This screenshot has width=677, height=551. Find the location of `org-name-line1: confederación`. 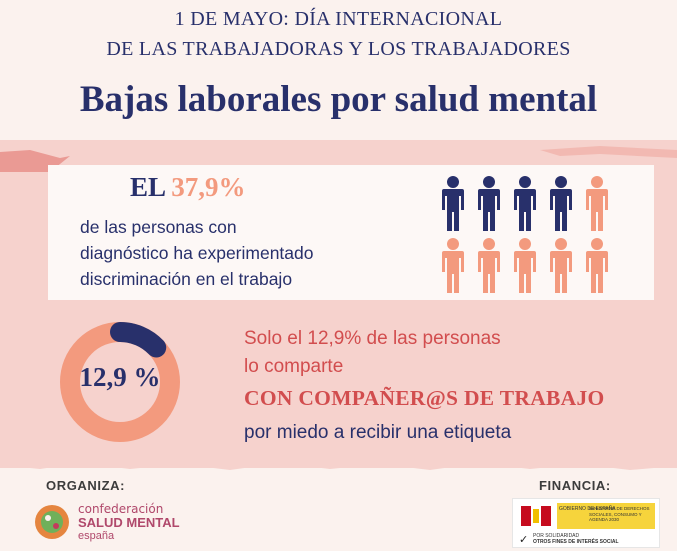

org-name-line1: confederación is located at coordinates (121, 509).